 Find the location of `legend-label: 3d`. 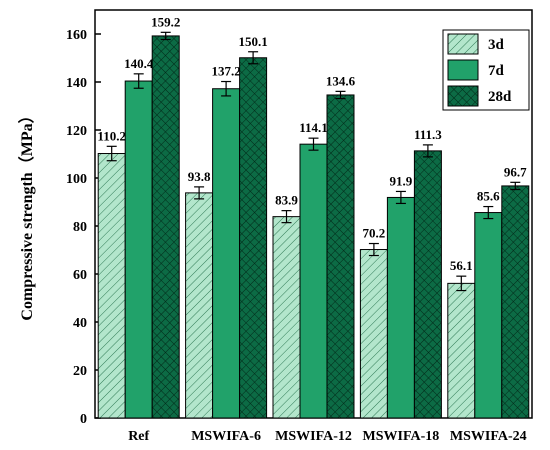

legend-label: 3d is located at coordinates (496, 45).